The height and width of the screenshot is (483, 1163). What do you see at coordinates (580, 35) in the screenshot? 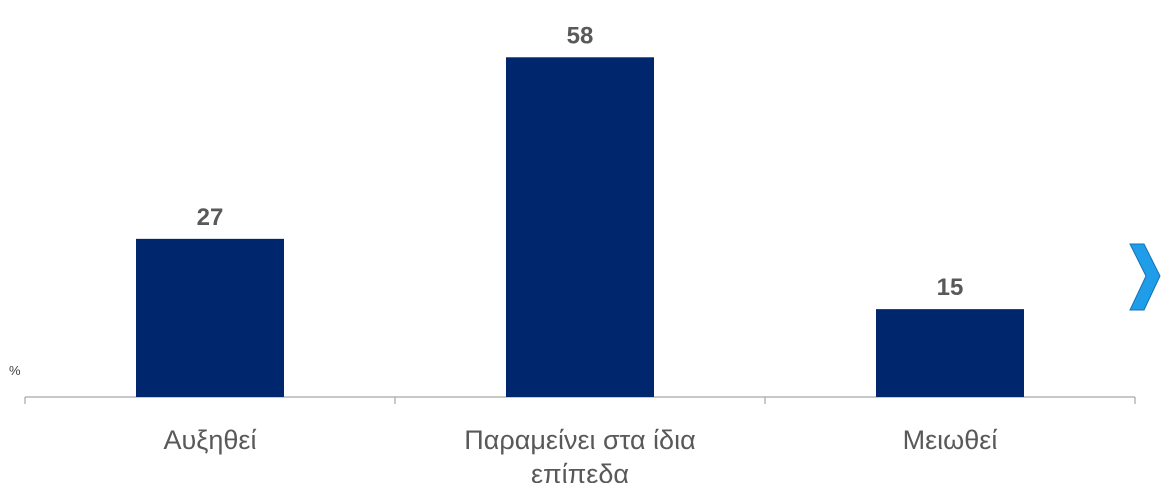
I see `bar-value-label: 58` at bounding box center [580, 35].